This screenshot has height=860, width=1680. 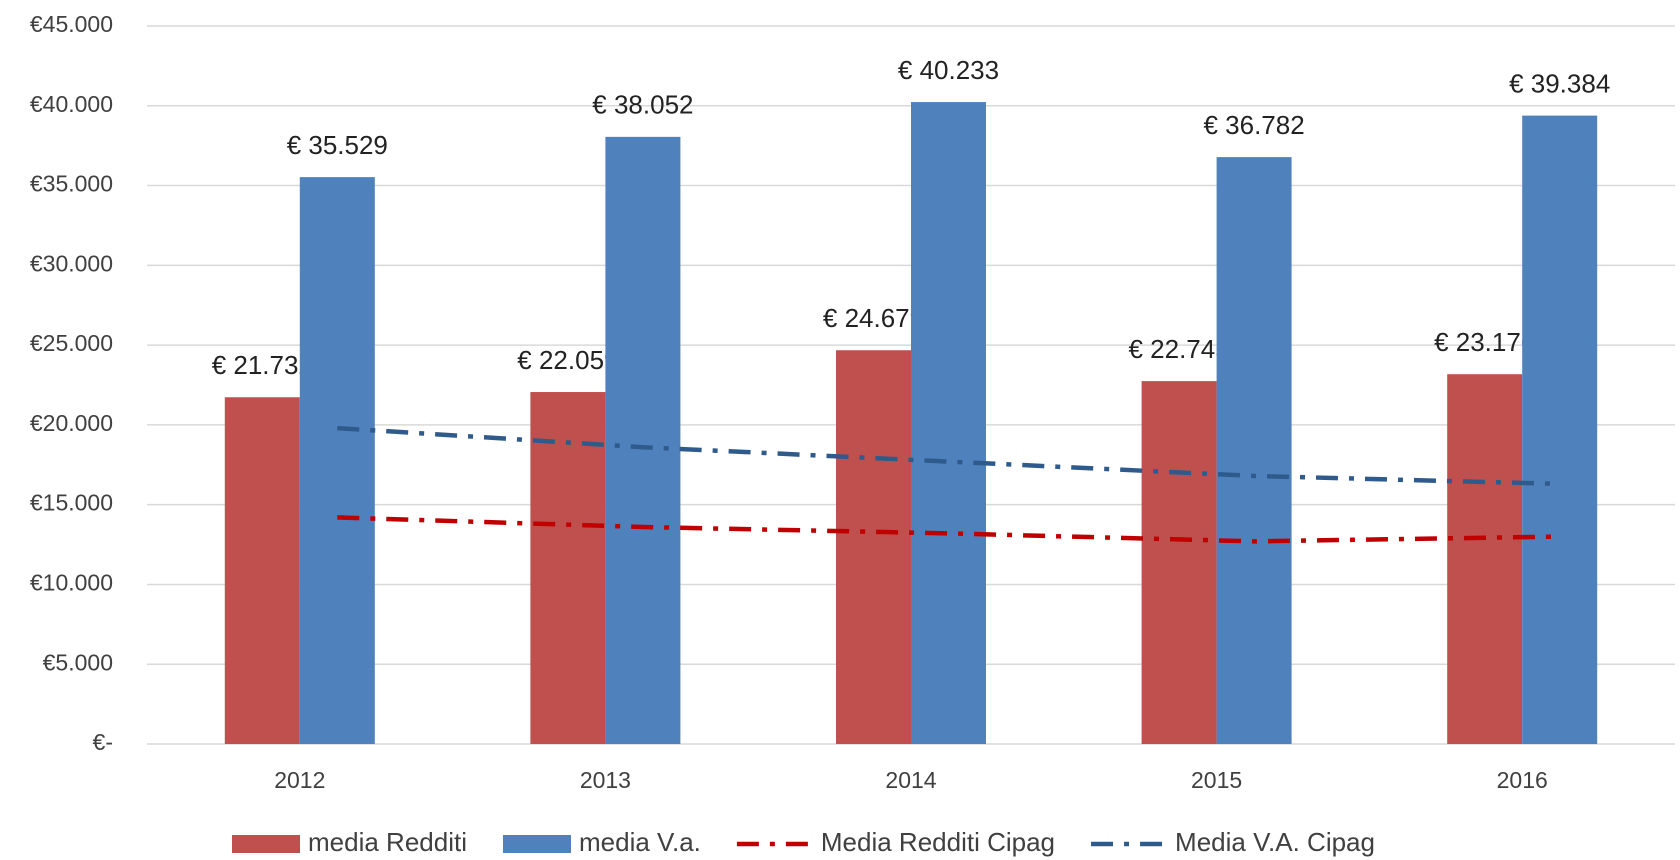 What do you see at coordinates (71, 104) in the screenshot?
I see `y-tick-label: €40.000` at bounding box center [71, 104].